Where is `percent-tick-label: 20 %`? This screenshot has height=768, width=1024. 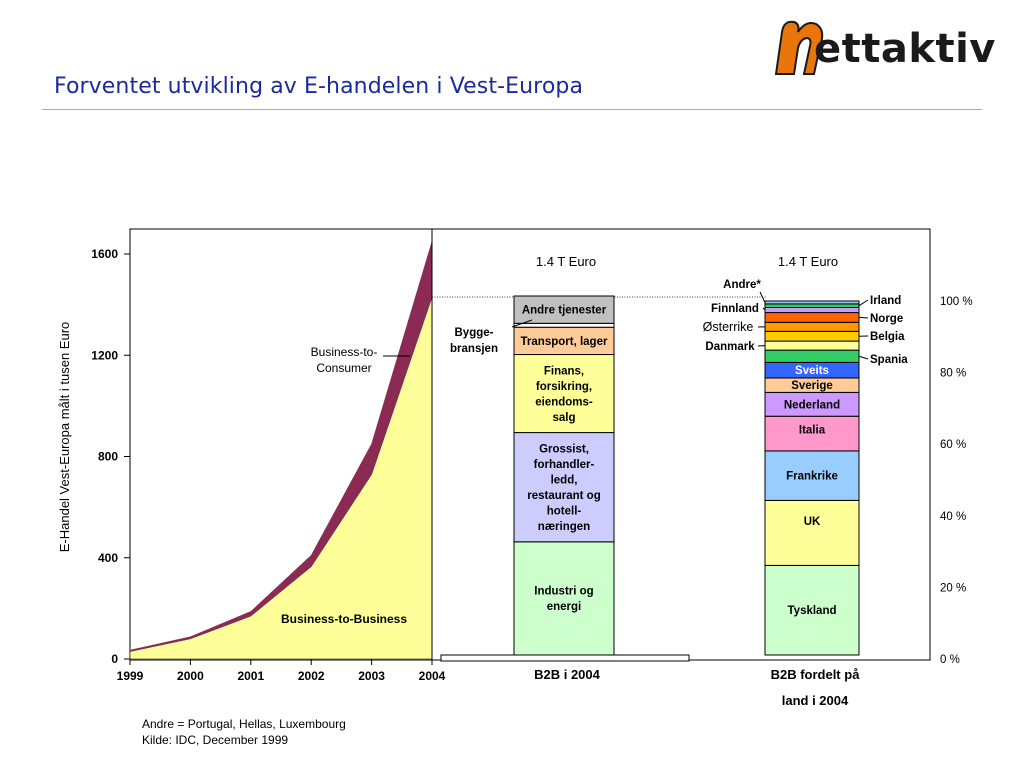 percent-tick-label: 20 % is located at coordinates (953, 588).